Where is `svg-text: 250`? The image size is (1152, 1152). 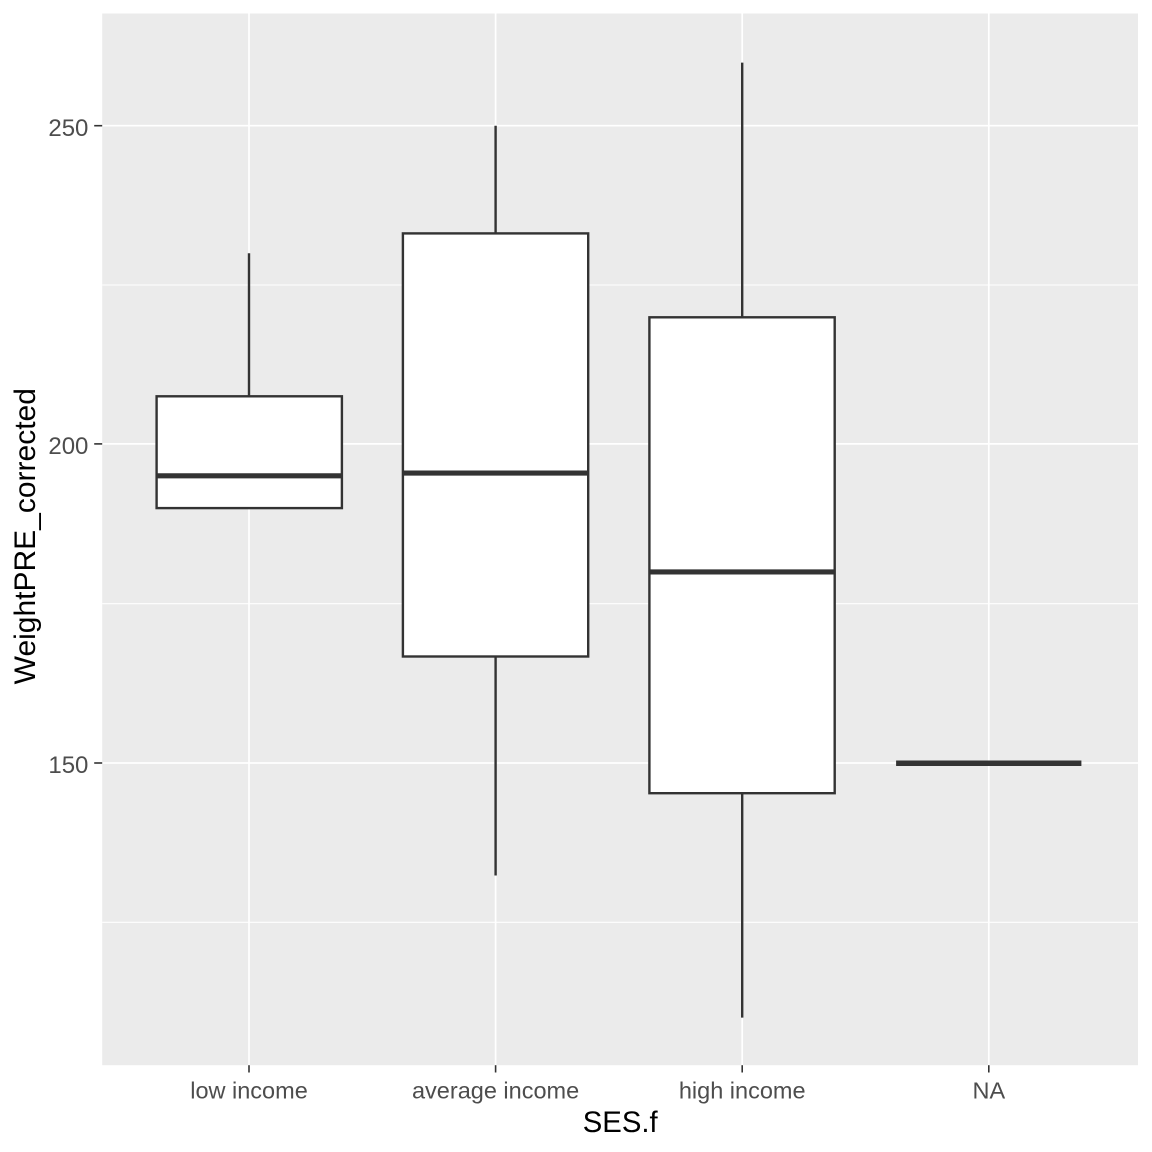
svg-text: 250 is located at coordinates (68, 128).